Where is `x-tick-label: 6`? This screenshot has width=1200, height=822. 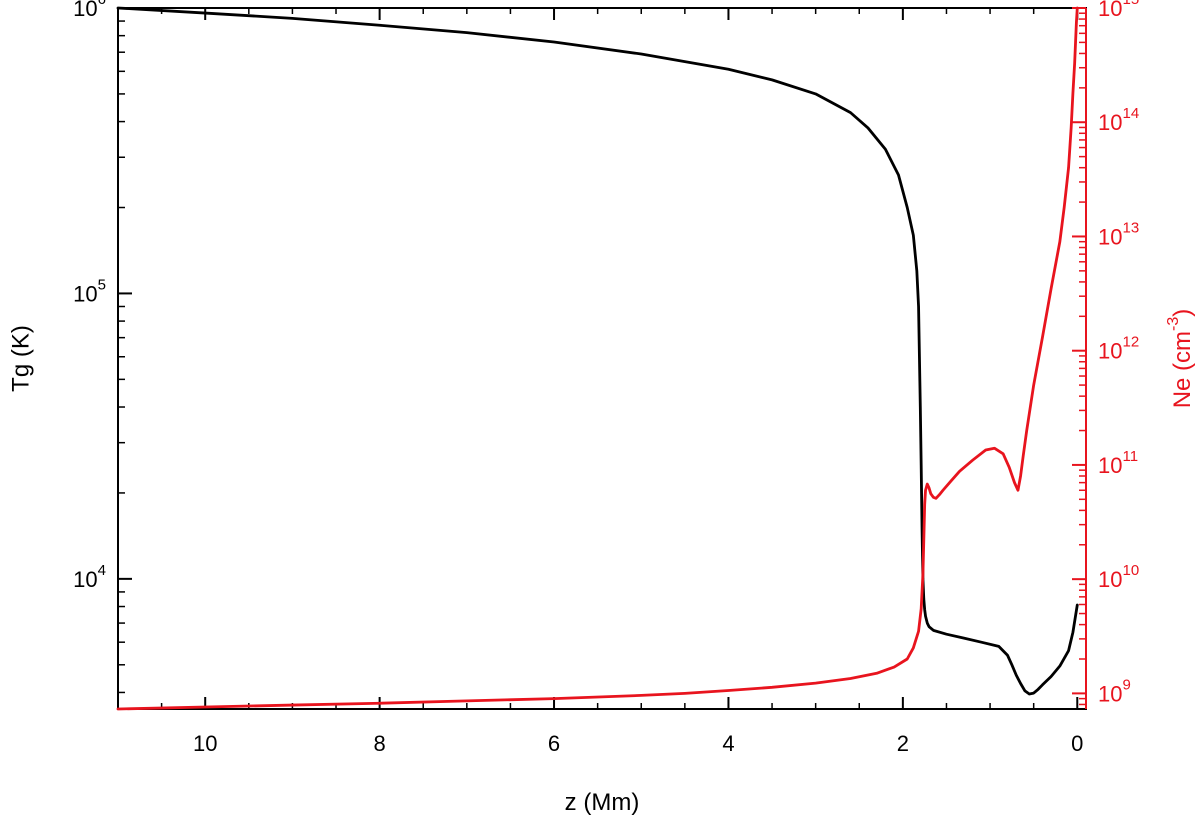 x-tick-label: 6 is located at coordinates (554, 743).